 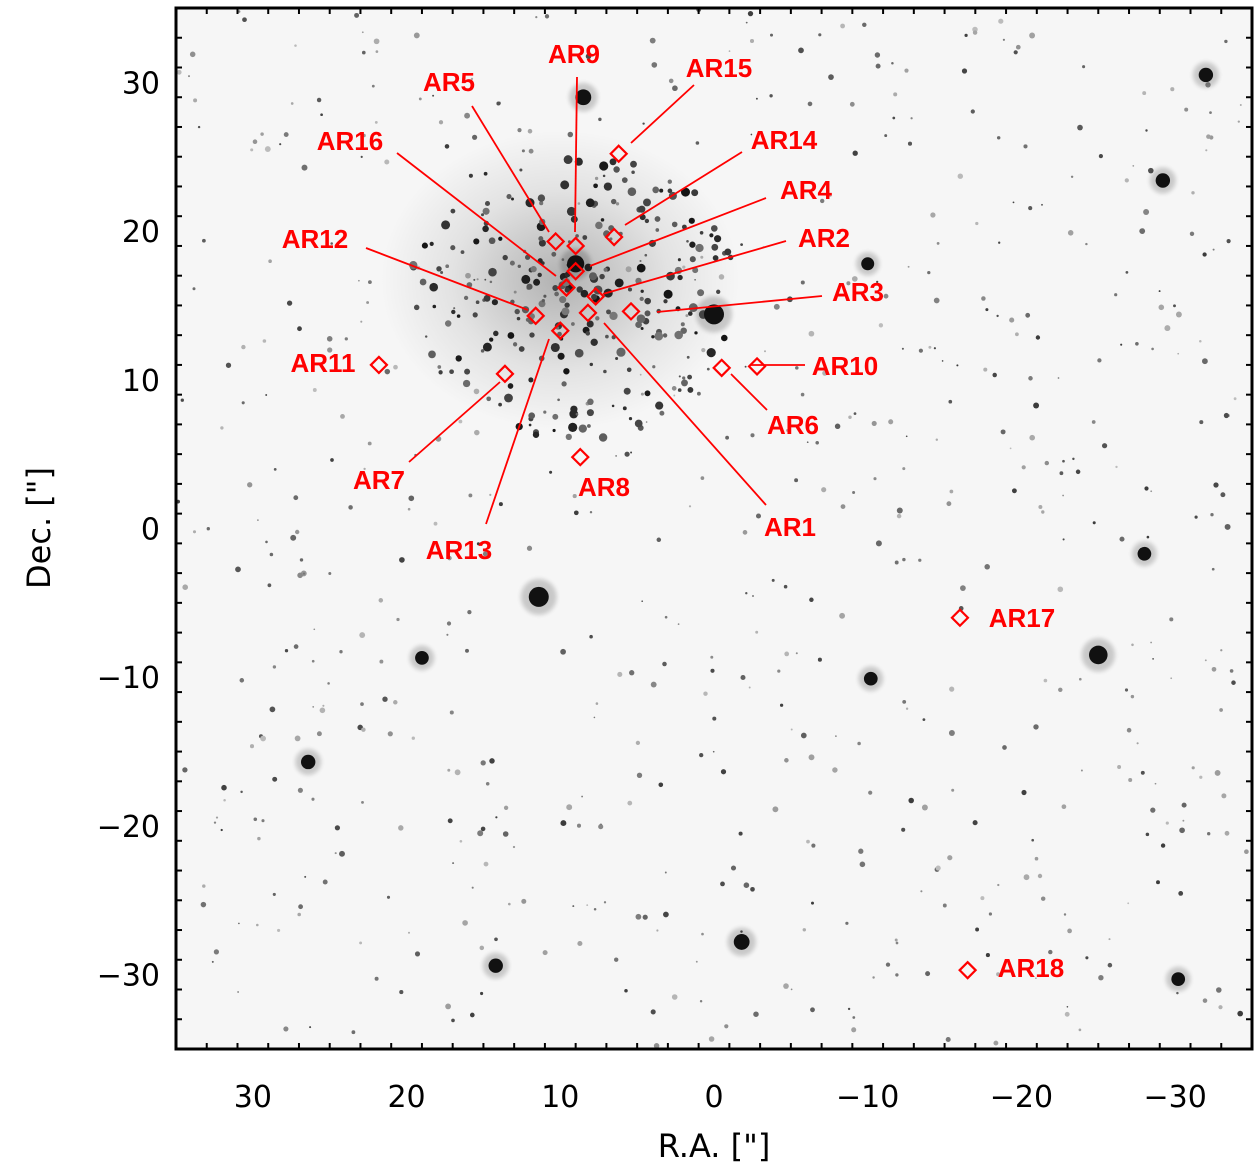 What do you see at coordinates (858, 292) in the screenshot?
I see `ar-label: AR3` at bounding box center [858, 292].